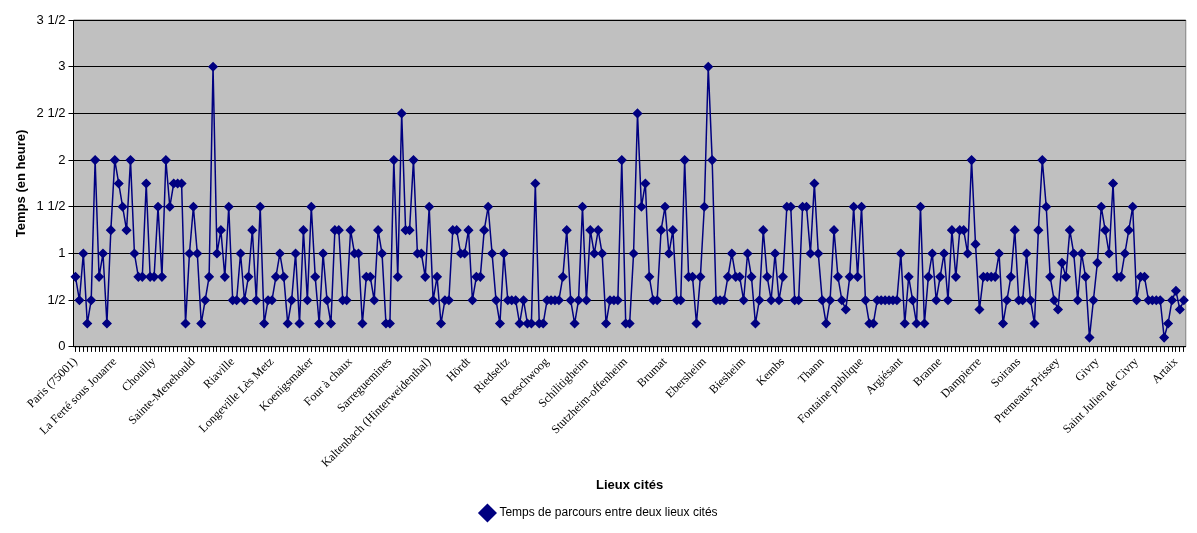  Describe the element at coordinates (21, 183) in the screenshot. I see `y-axis-title: Temps (en heure)` at that location.